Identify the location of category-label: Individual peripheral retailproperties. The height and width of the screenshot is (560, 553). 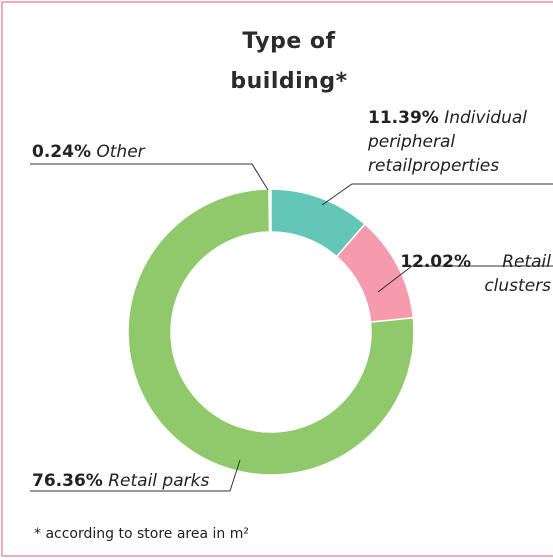
(448, 142).